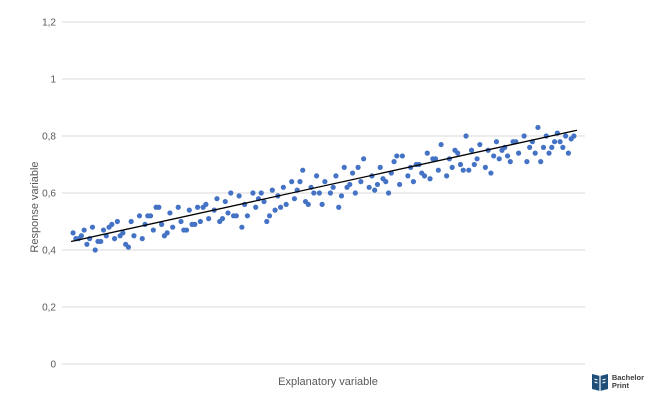 The width and height of the screenshot is (650, 400). Describe the element at coordinates (35, 206) in the screenshot. I see `y-axis-title: Response variable` at that location.